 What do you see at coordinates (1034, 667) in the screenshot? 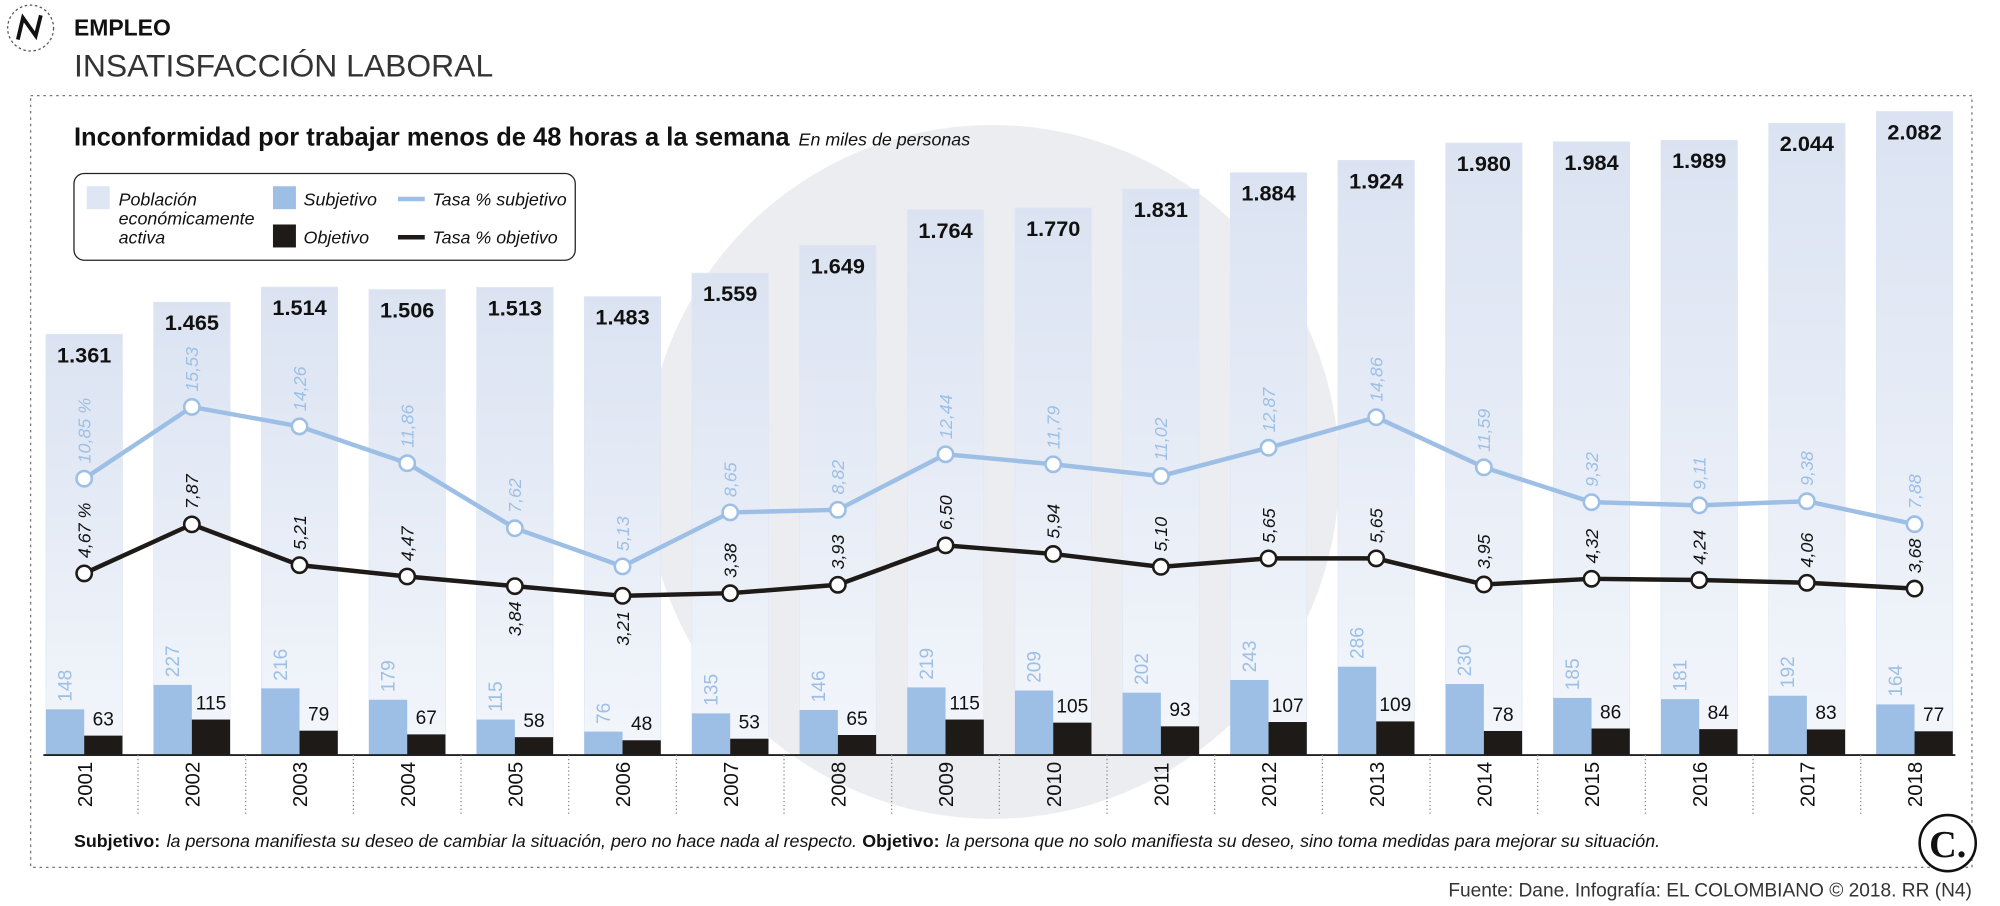
I see `subjetivo-label: 209` at bounding box center [1034, 667].